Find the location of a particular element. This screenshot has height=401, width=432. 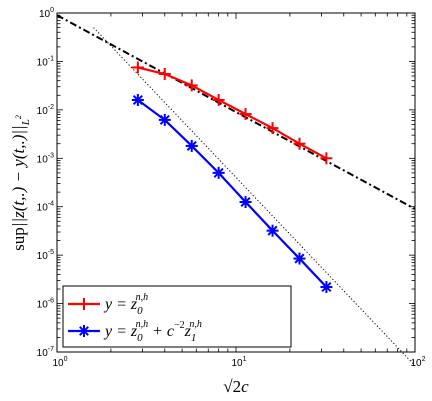

y-axis-label: sup||z(t,.) − y(t,.)||L2 is located at coordinates (20, 183).